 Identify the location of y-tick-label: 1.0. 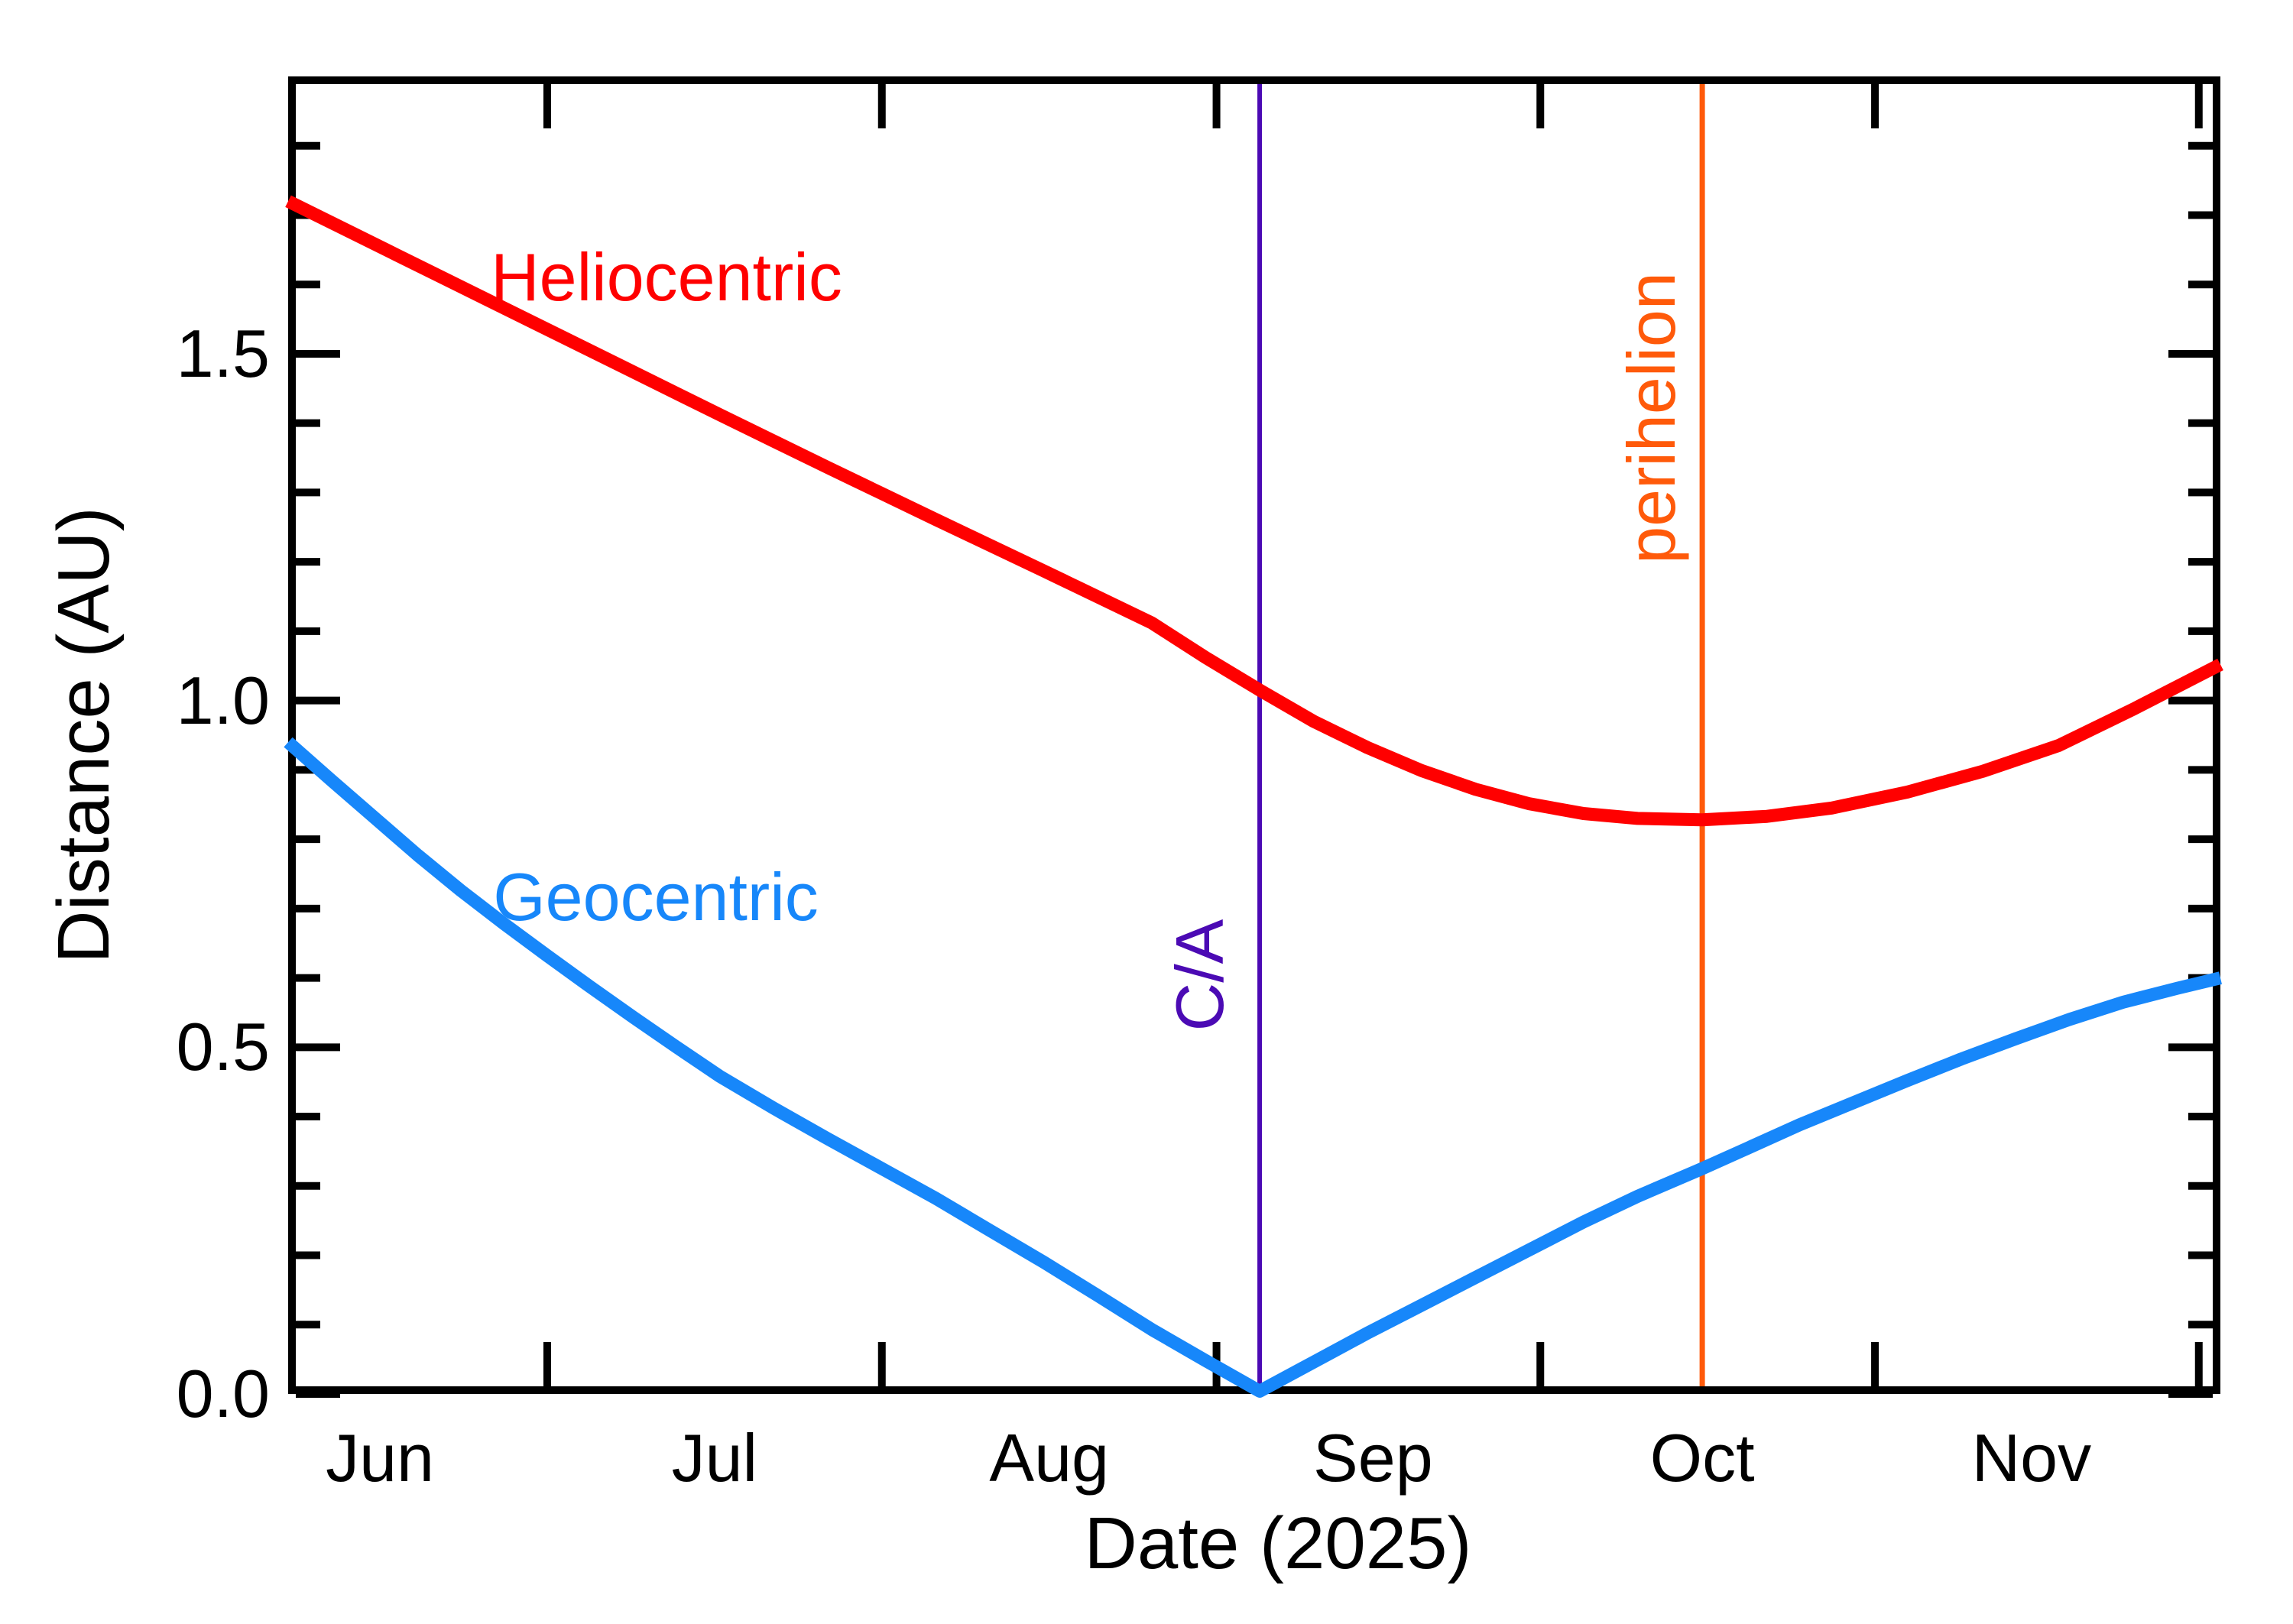
(223, 700).